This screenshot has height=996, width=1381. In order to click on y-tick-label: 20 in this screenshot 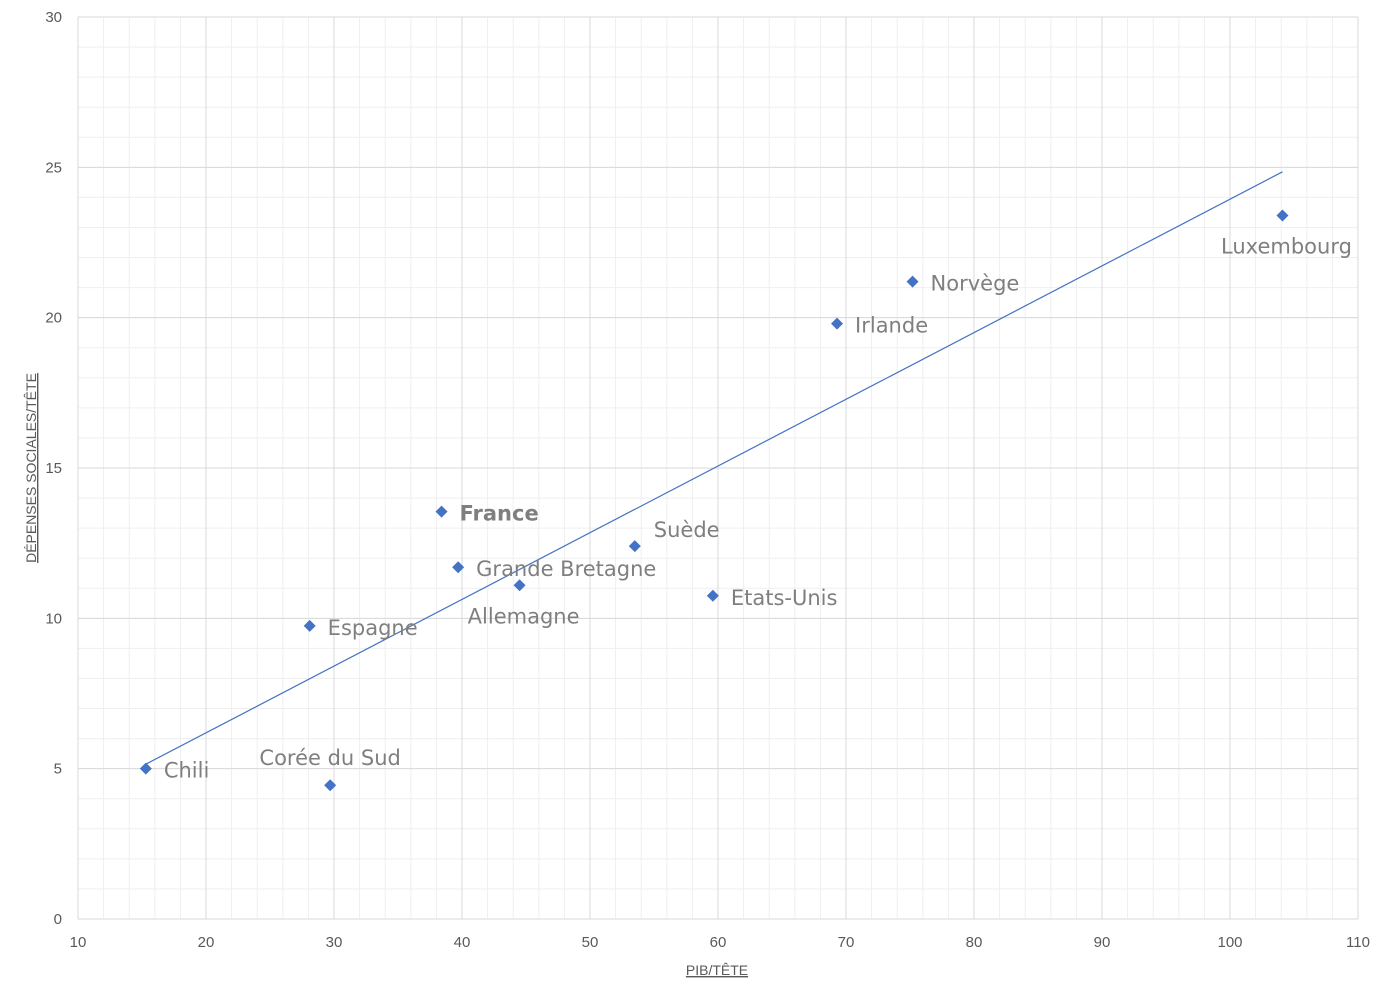, I will do `click(53, 318)`.